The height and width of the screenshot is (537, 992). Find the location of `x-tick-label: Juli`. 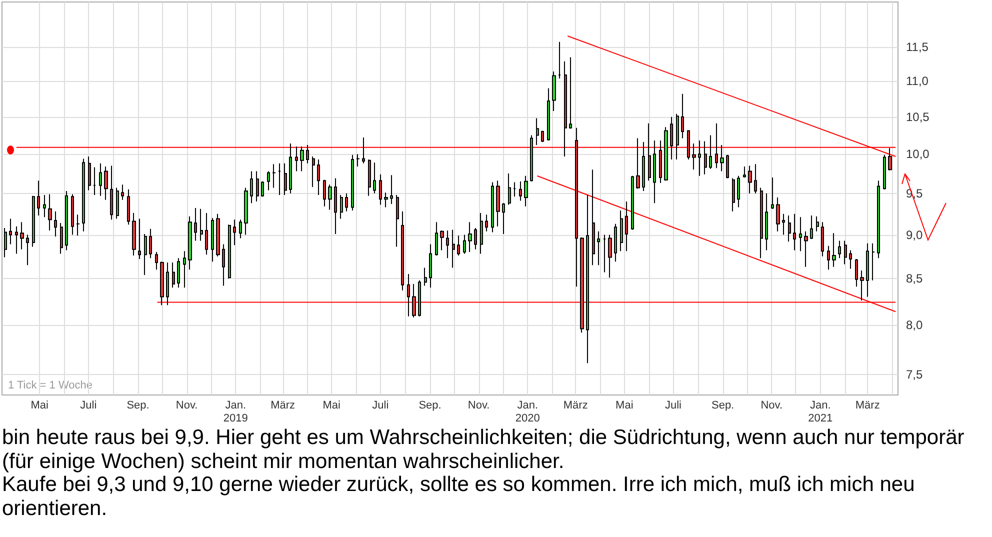

x-tick-label: Juli is located at coordinates (673, 406).